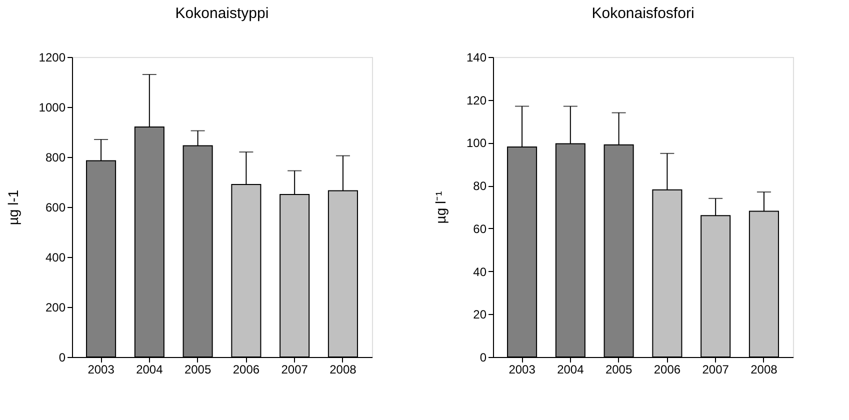  What do you see at coordinates (440, 207) in the screenshot?
I see `y-axis-title: µg l⁻¹` at bounding box center [440, 207].